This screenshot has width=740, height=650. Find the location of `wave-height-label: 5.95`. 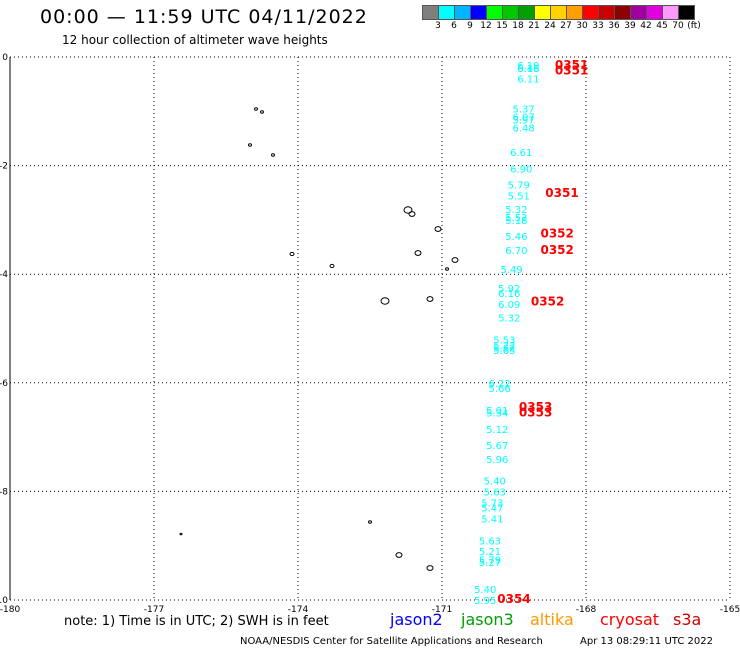

wave-height-label: 5.95 is located at coordinates (485, 601).